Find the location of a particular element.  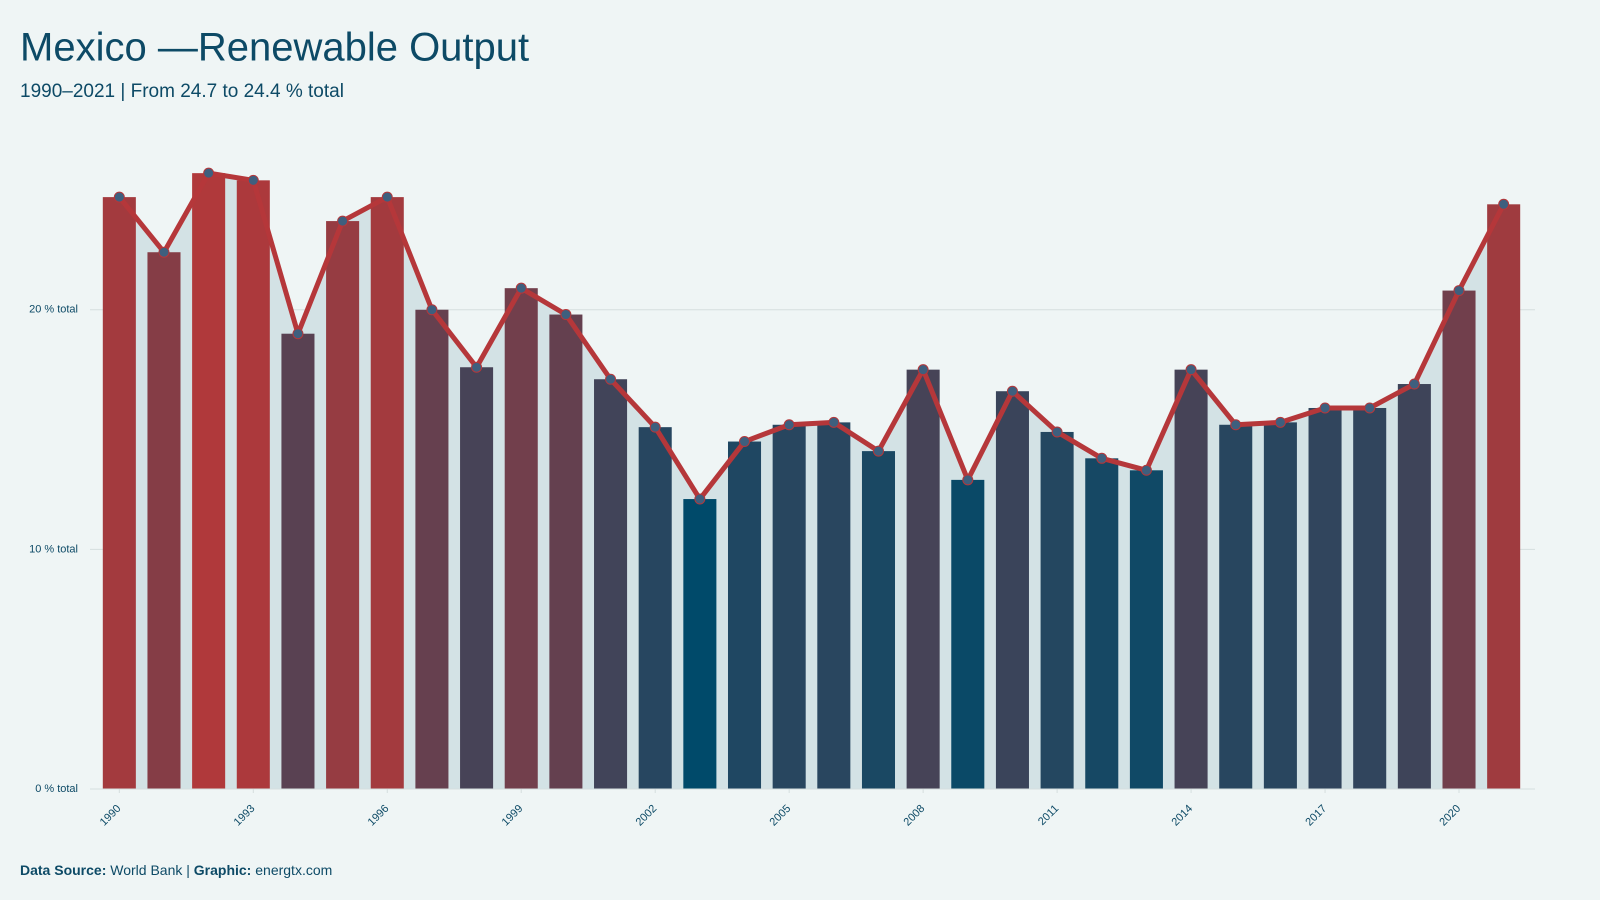

footer-graphic: energtx.com is located at coordinates (293, 870).